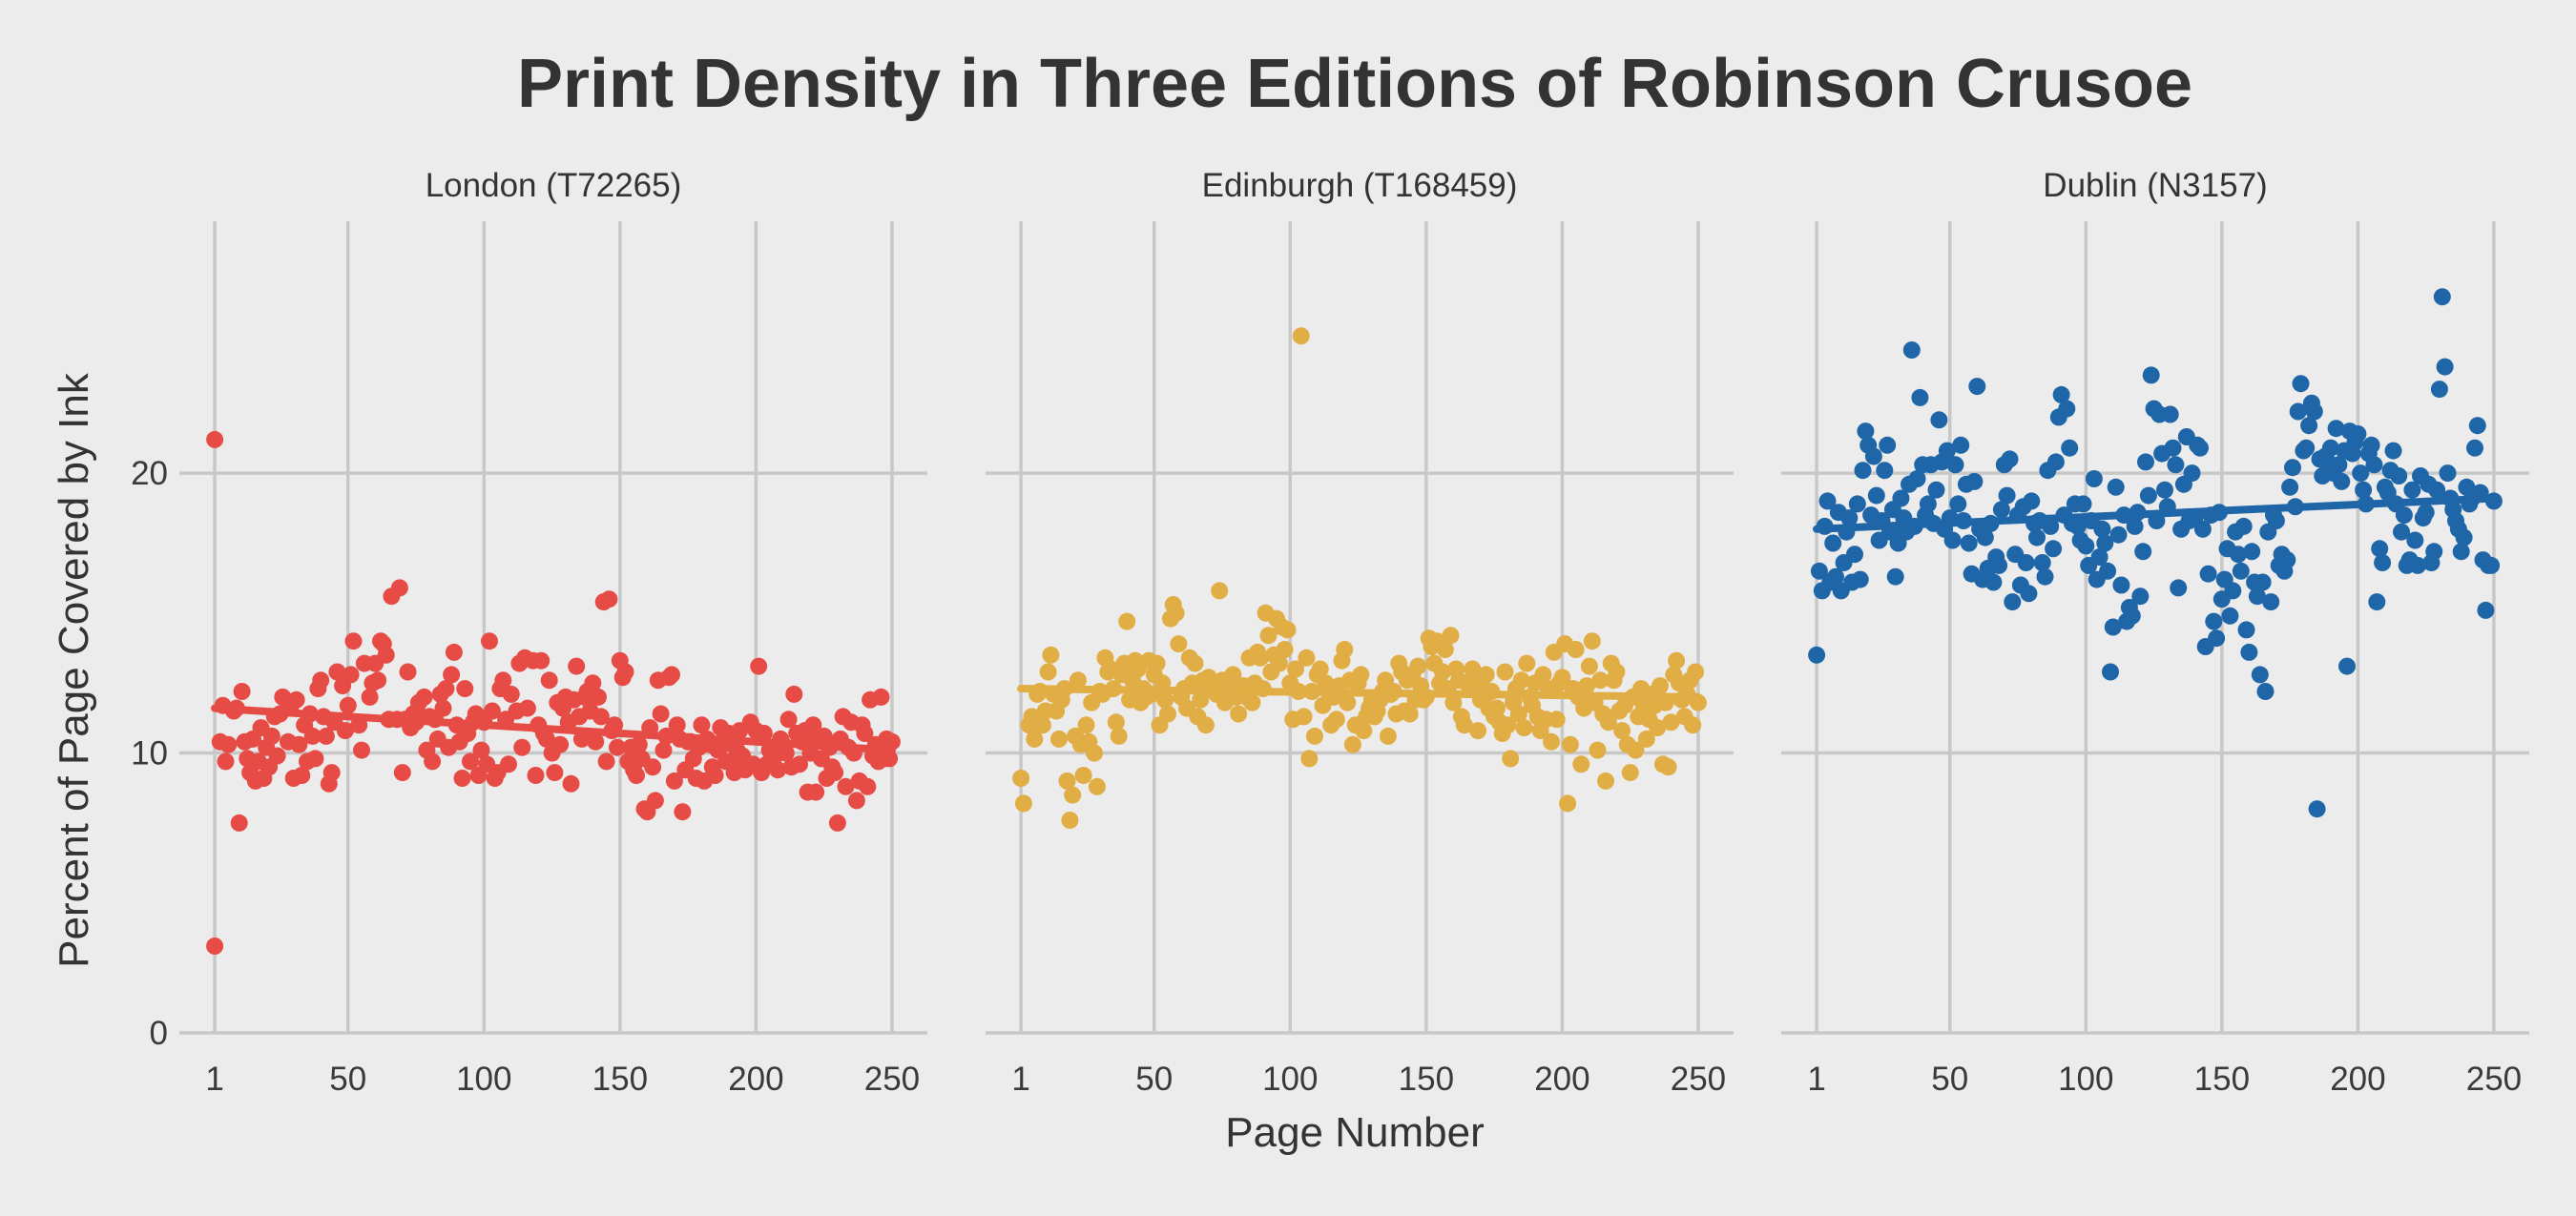 This screenshot has width=2576, height=1216. What do you see at coordinates (2155, 553) in the screenshot?
I see `data-points` at bounding box center [2155, 553].